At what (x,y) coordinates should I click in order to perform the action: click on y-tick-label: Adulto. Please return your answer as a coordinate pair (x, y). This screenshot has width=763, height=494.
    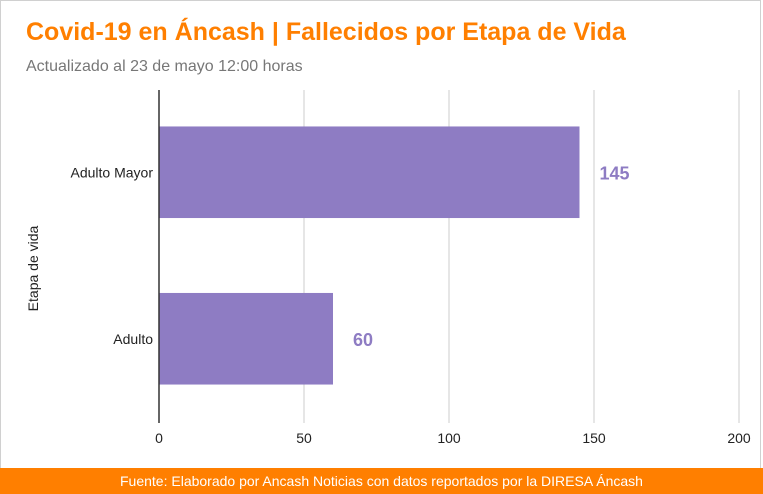
    Looking at the image, I should click on (133, 339).